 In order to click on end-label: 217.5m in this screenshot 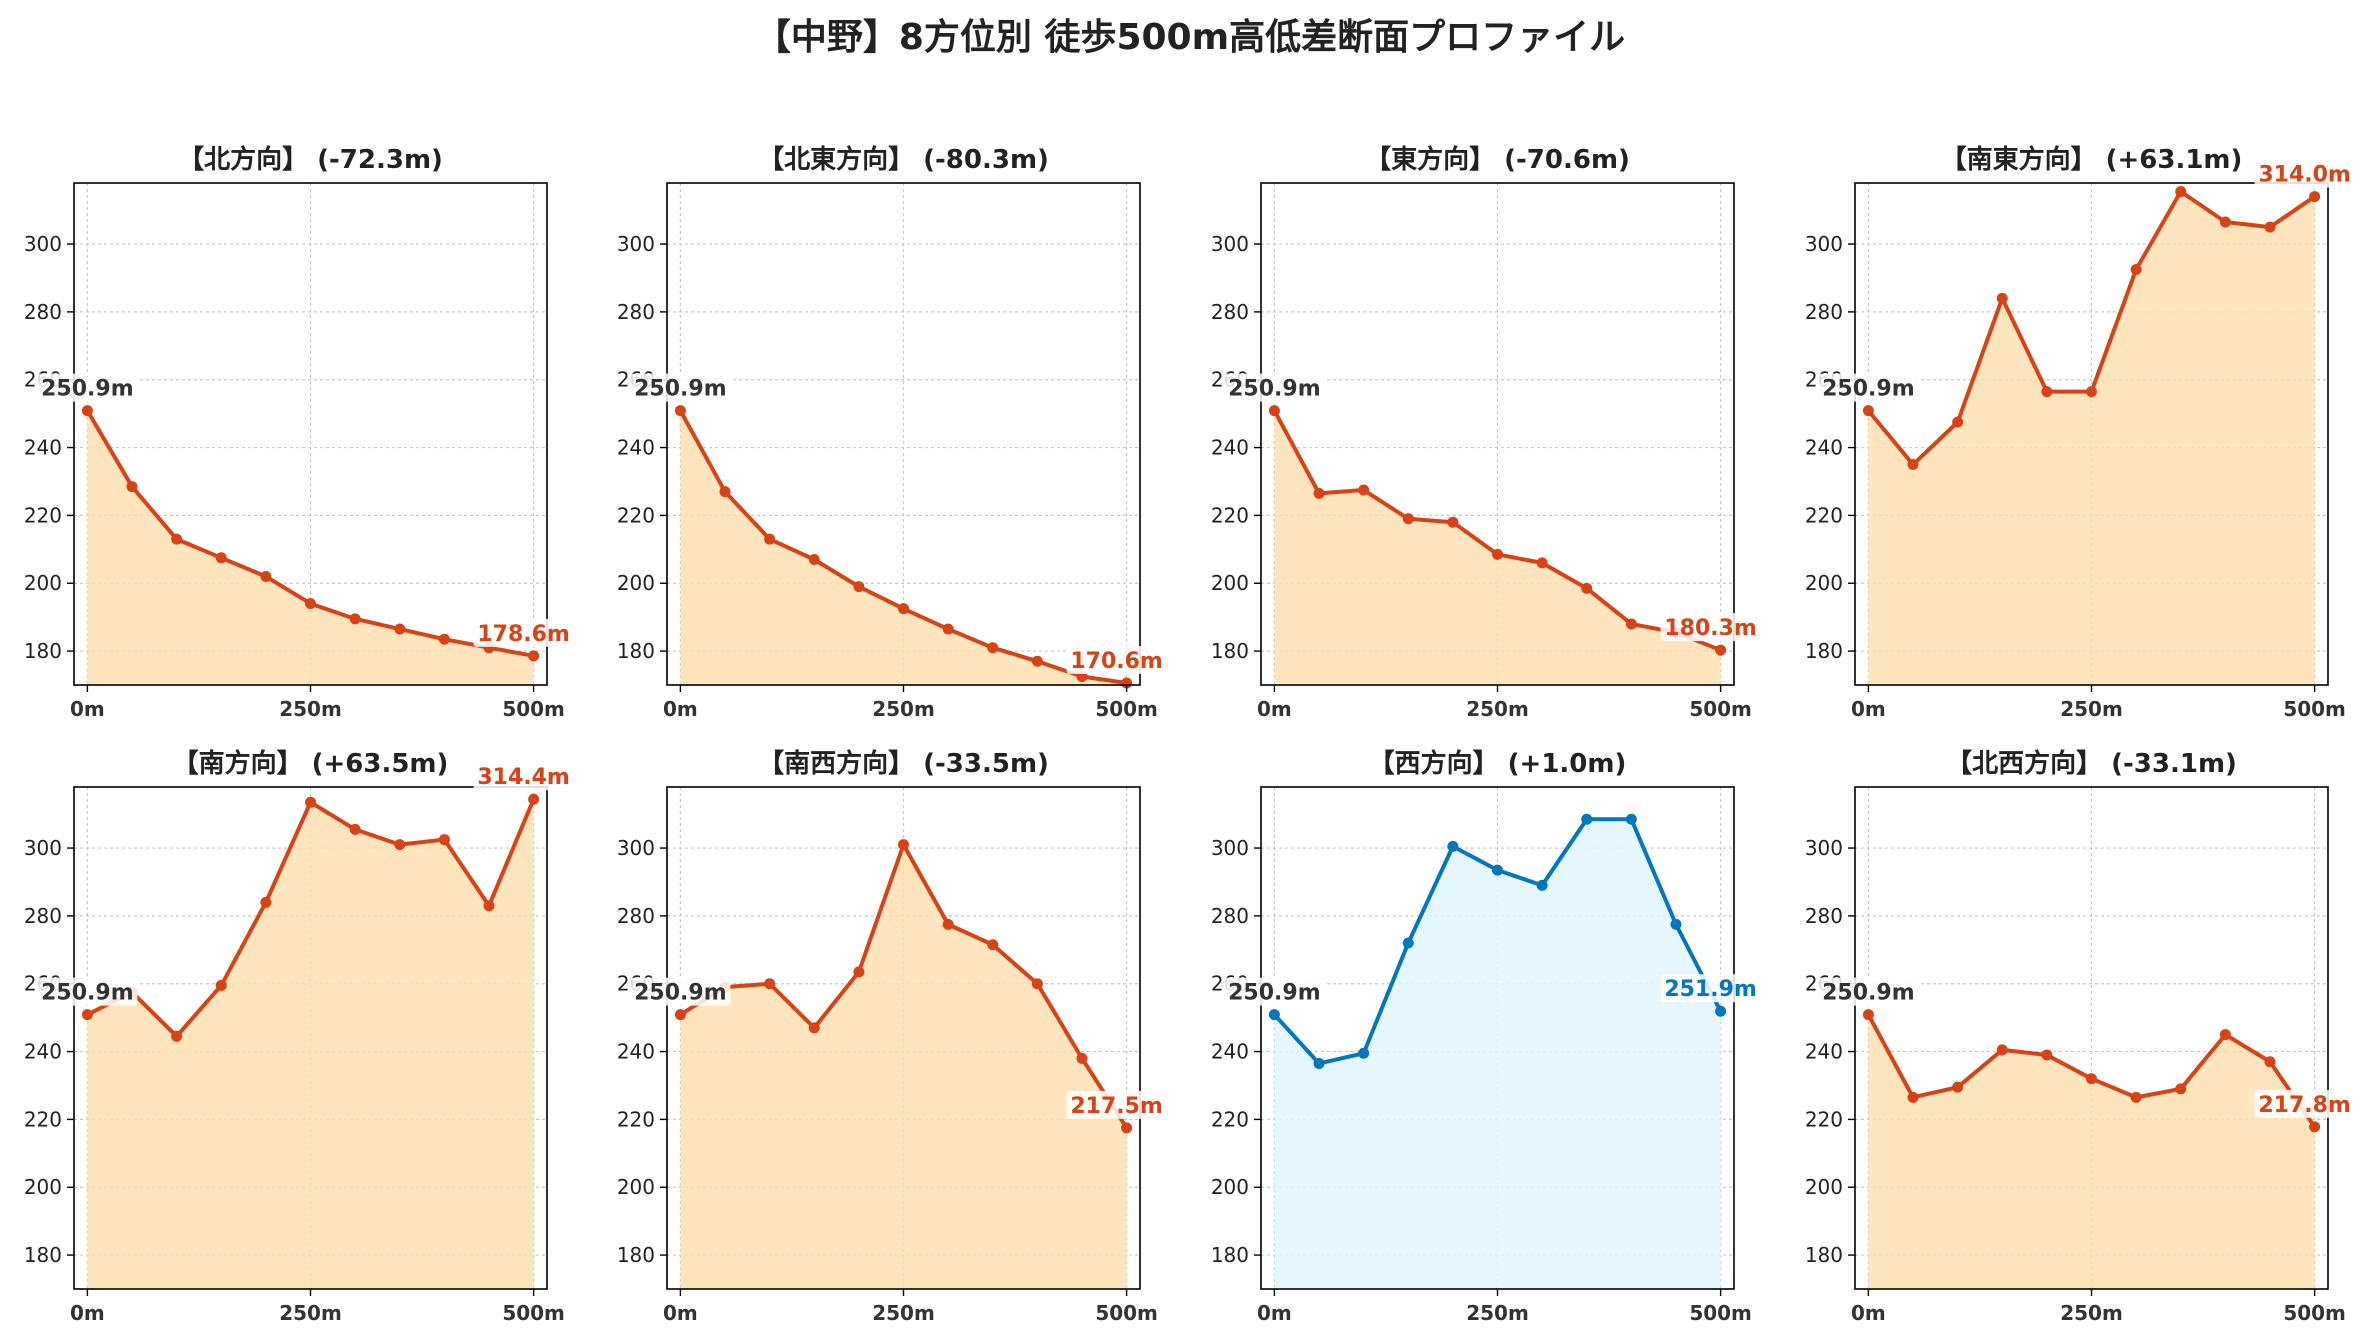, I will do `click(1116, 1106)`.